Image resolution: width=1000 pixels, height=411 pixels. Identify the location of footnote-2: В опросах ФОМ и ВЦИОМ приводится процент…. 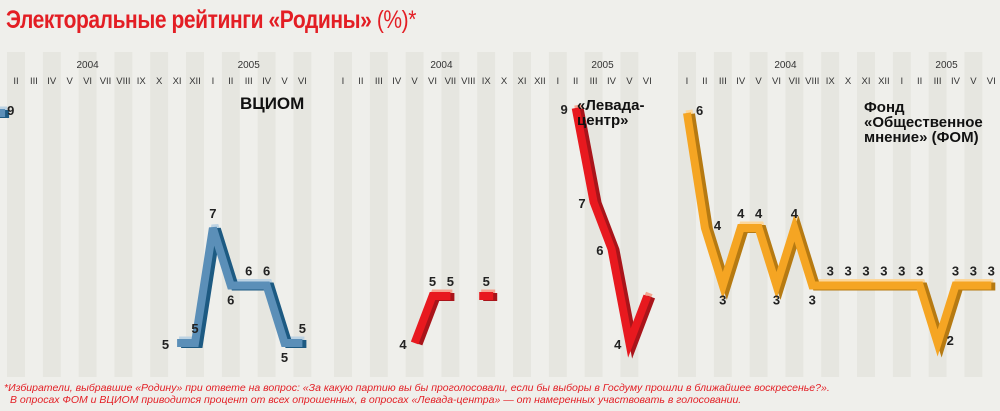
(376, 400).